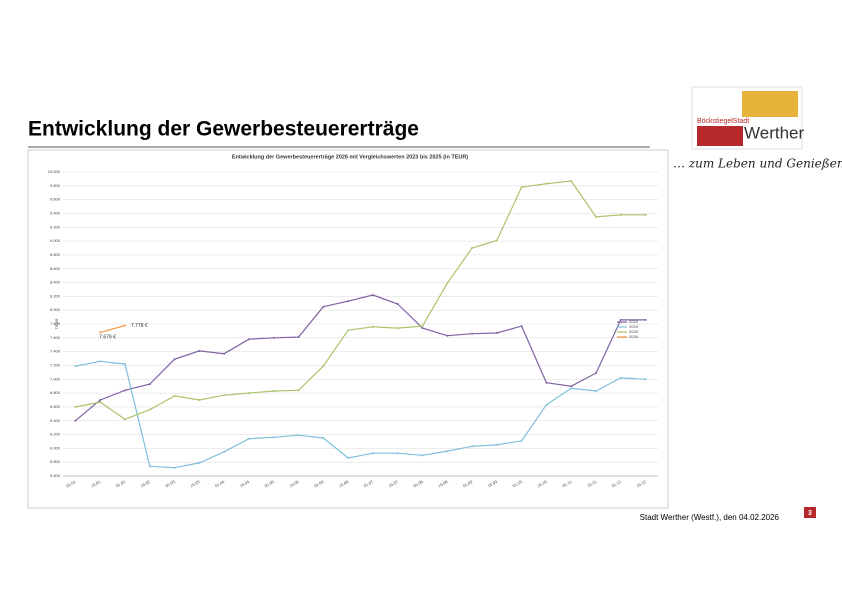 Image resolution: width=842 pixels, height=595 pixels. I want to click on y-tick-label: 9.600, so click(55, 199).